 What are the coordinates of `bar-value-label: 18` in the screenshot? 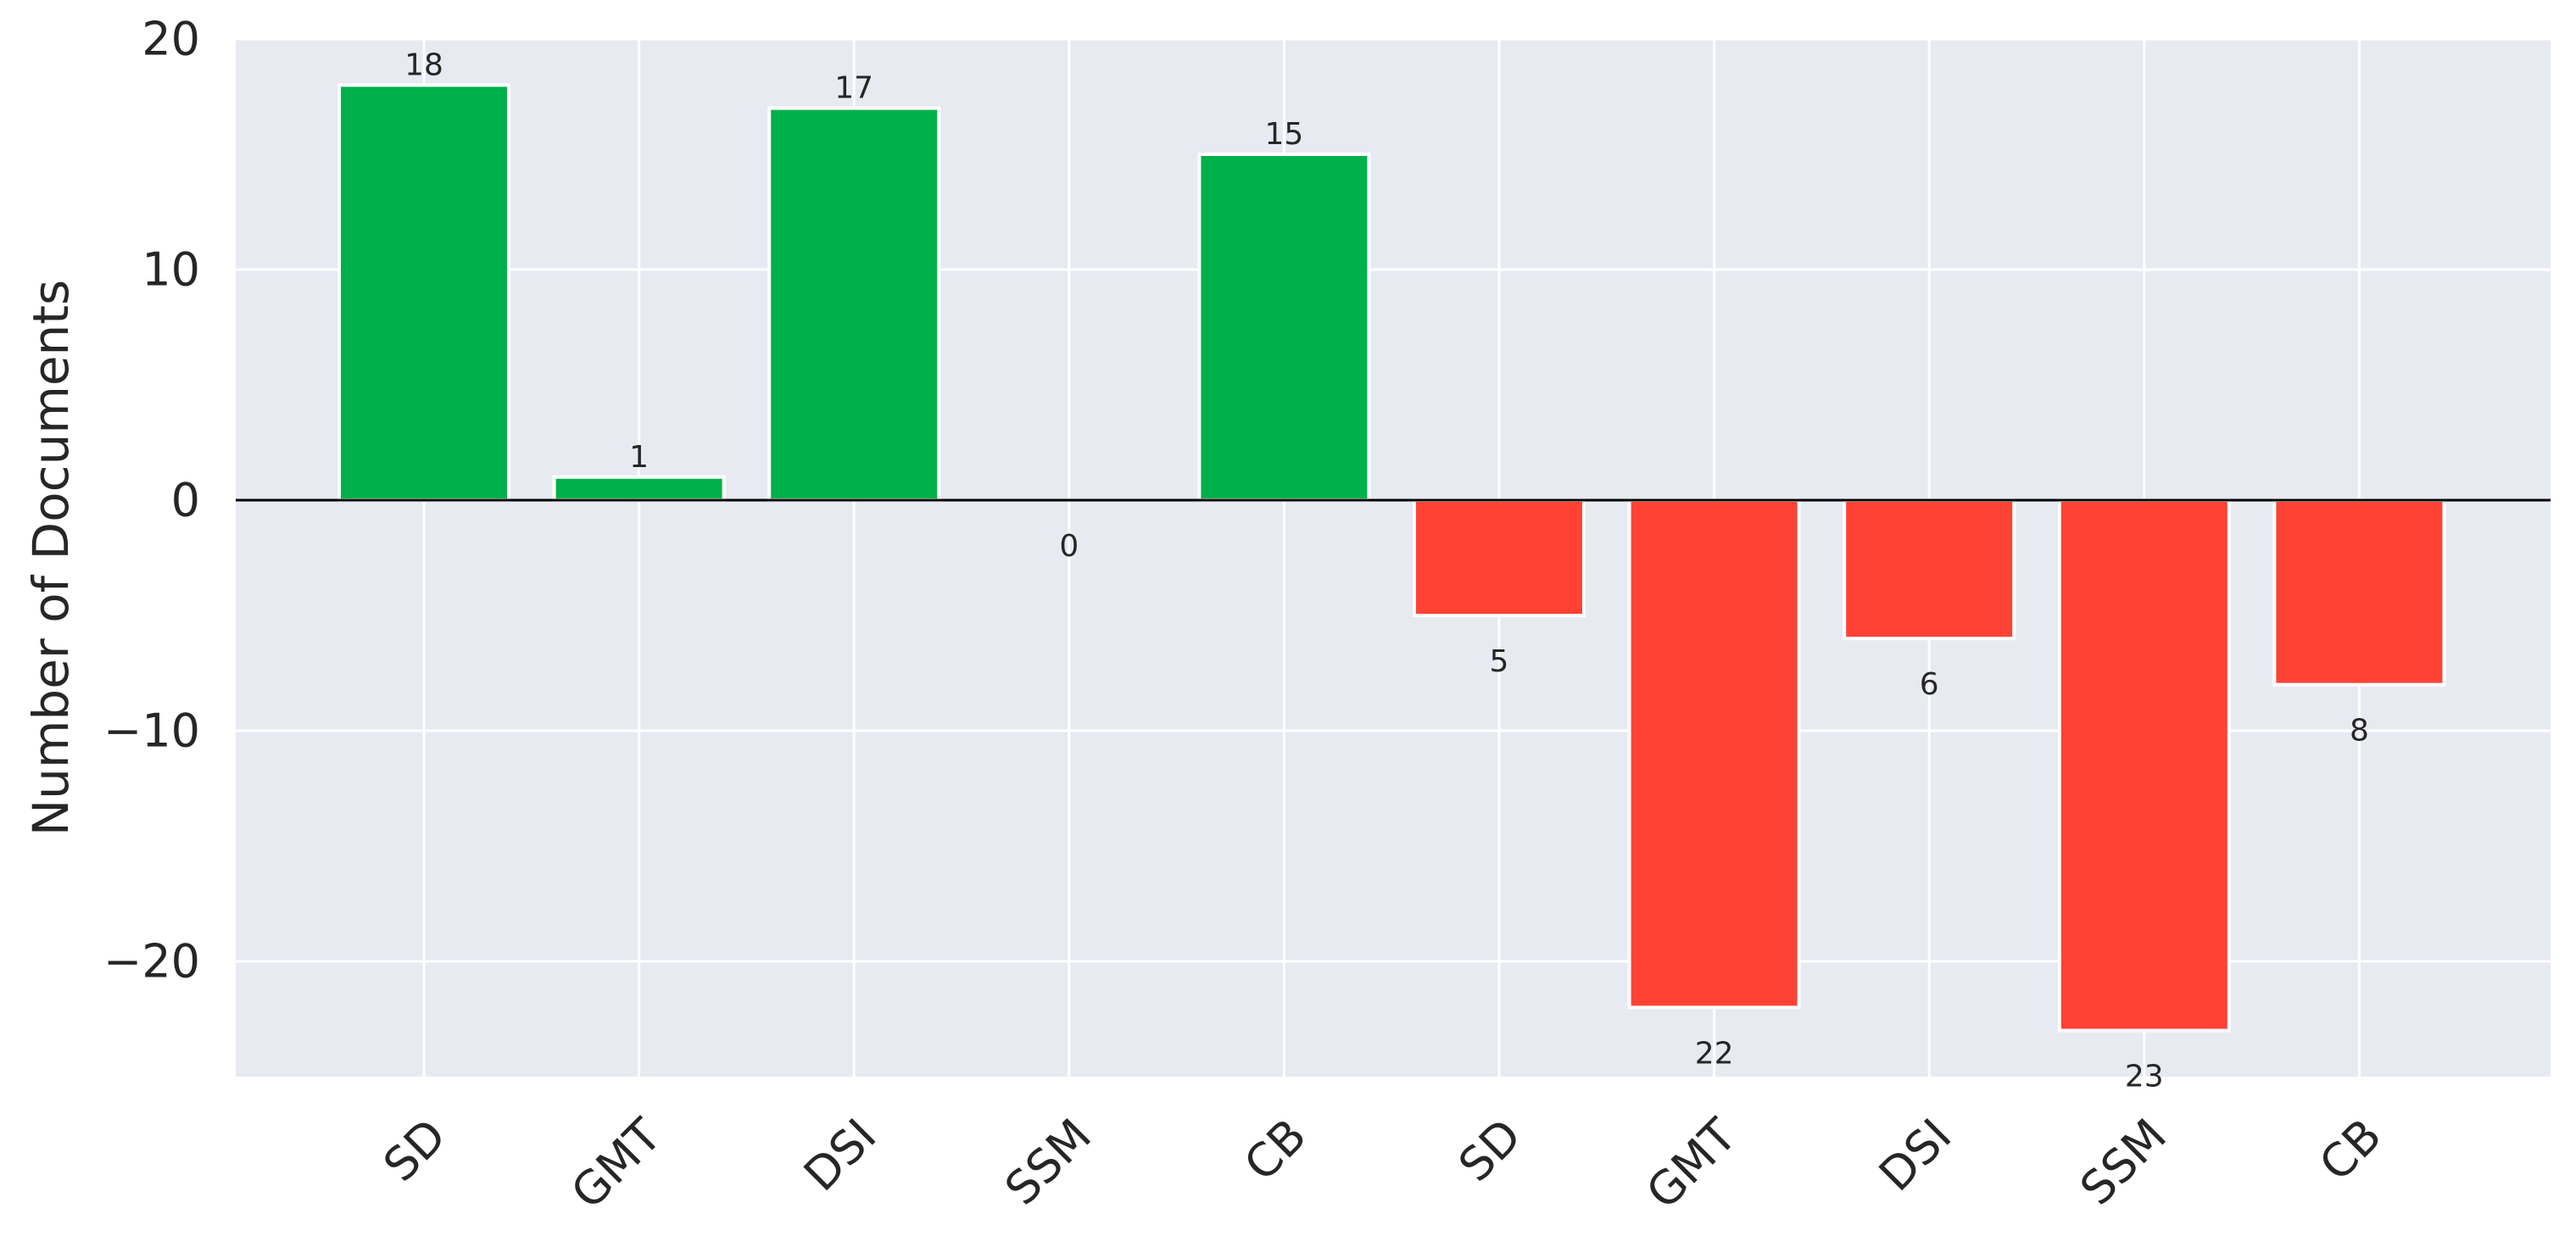 It's located at (423, 64).